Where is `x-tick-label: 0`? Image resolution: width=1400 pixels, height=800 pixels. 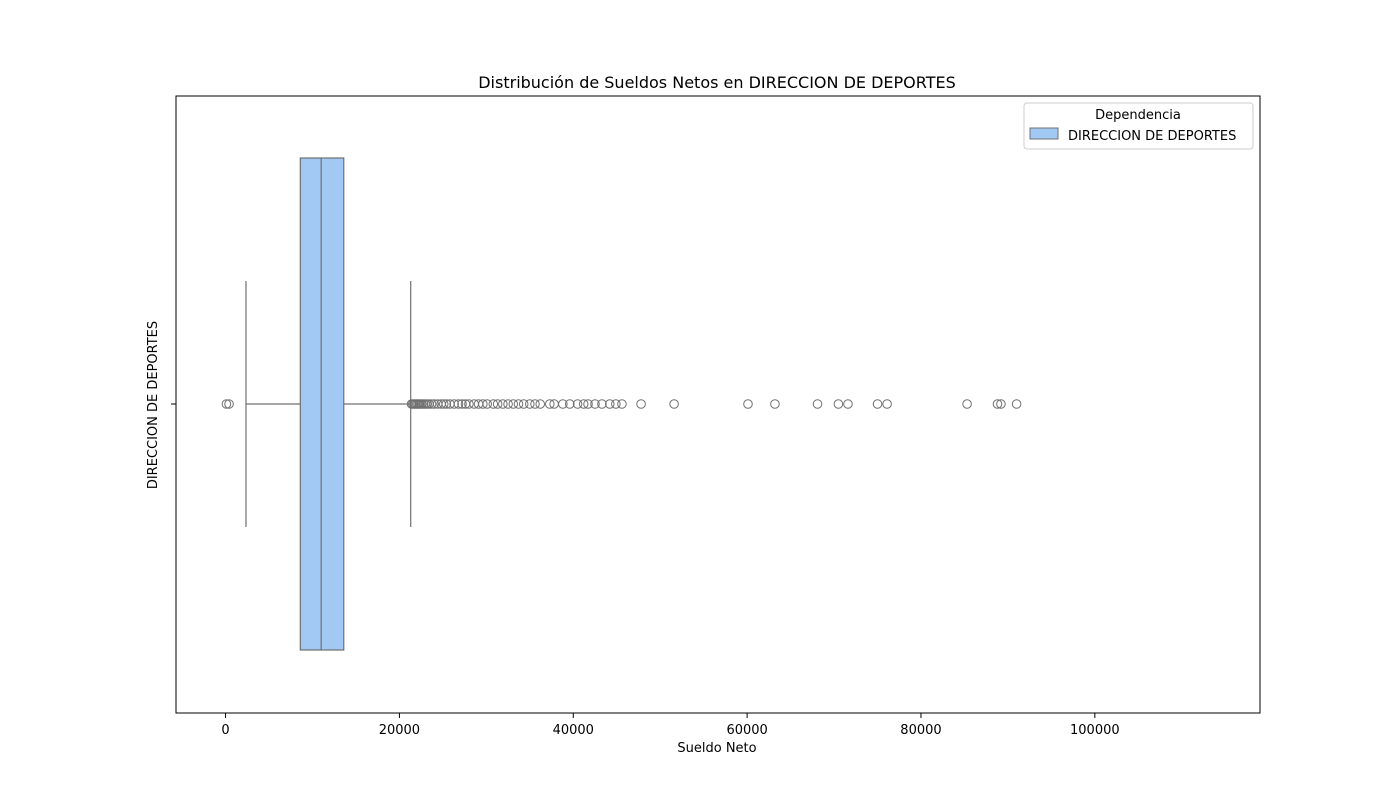 x-tick-label: 0 is located at coordinates (225, 730).